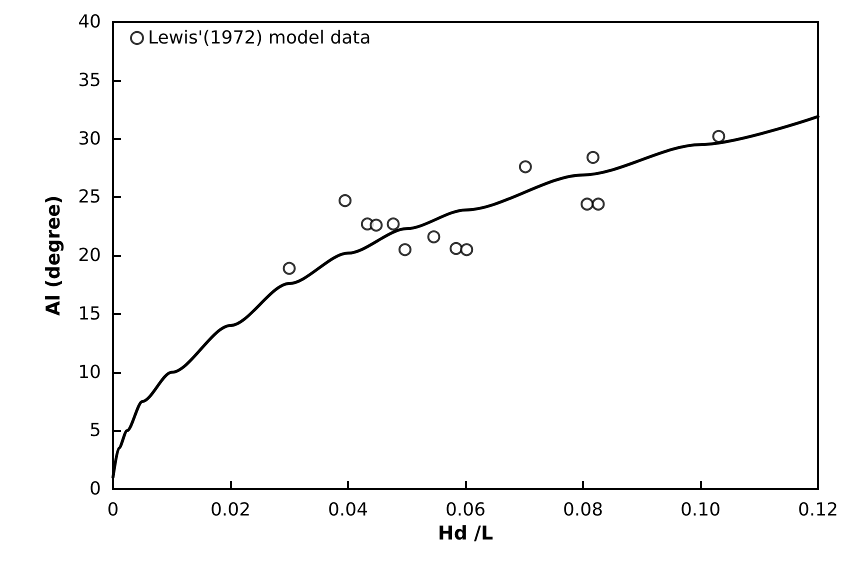 The width and height of the screenshot is (847, 569). I want to click on y-axis-title: Al (degree), so click(53, 255).